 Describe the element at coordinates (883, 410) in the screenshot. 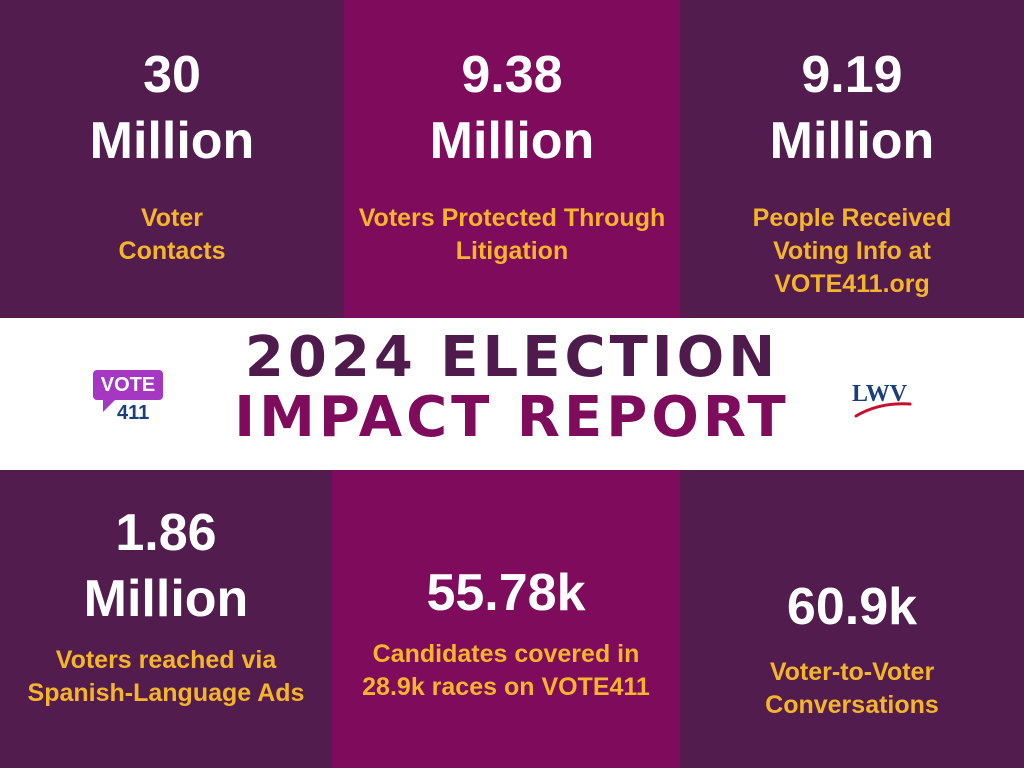

I see `lwv-swoosh-icon` at that location.